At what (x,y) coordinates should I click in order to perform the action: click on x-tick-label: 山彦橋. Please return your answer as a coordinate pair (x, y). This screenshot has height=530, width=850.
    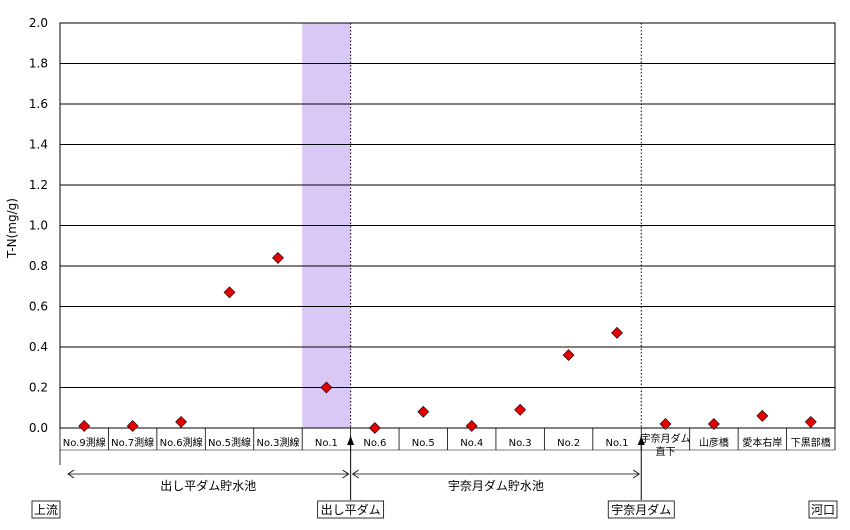
    Looking at the image, I should click on (714, 442).